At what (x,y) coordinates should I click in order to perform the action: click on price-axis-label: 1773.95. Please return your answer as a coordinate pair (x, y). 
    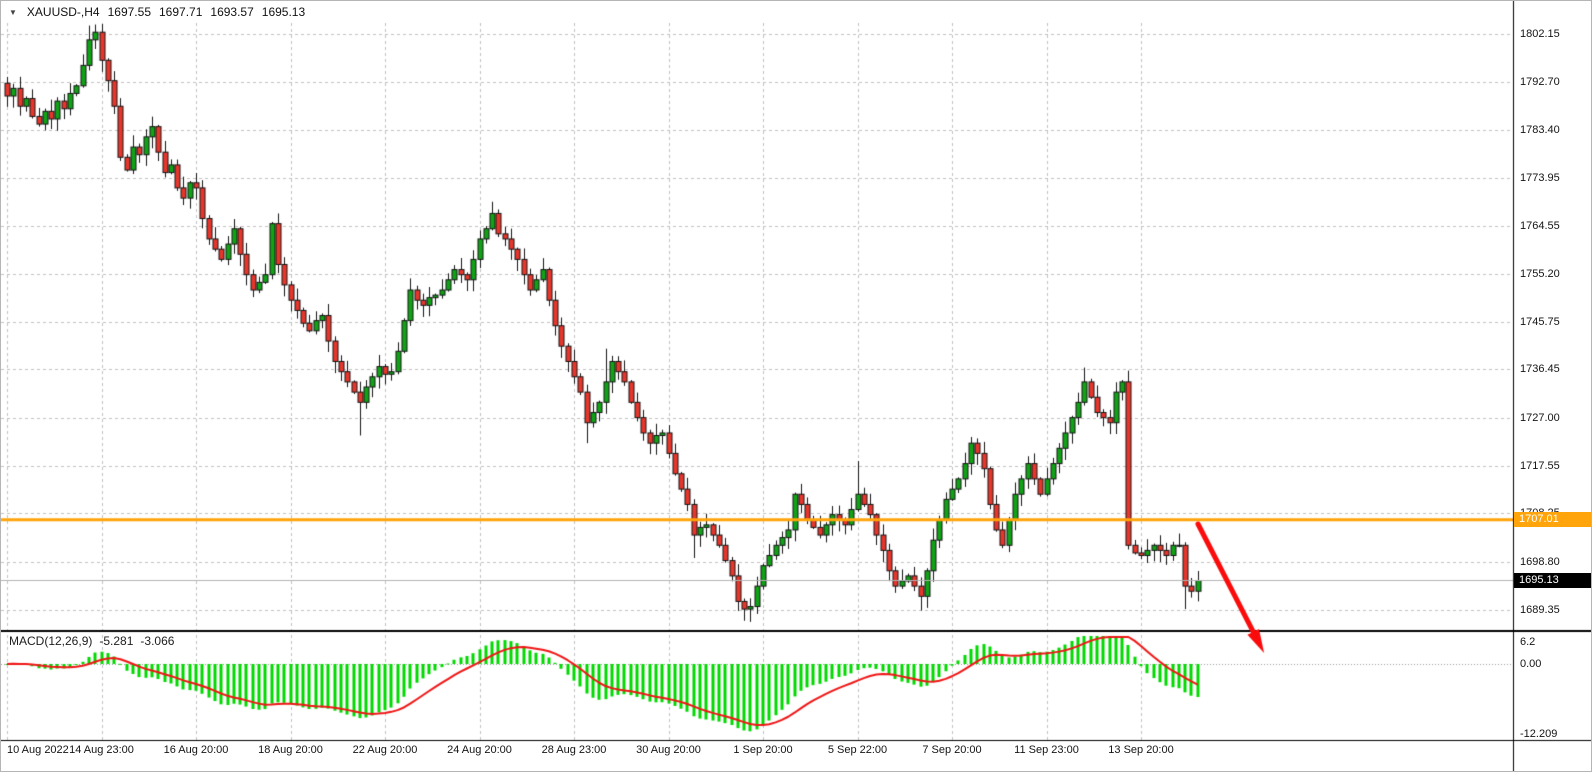
    Looking at the image, I should click on (1540, 177).